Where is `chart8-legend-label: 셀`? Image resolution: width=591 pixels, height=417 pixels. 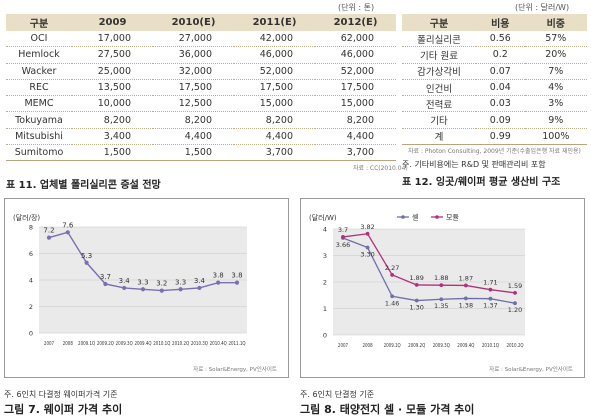 chart8-legend-label: 셀 is located at coordinates (415, 218).